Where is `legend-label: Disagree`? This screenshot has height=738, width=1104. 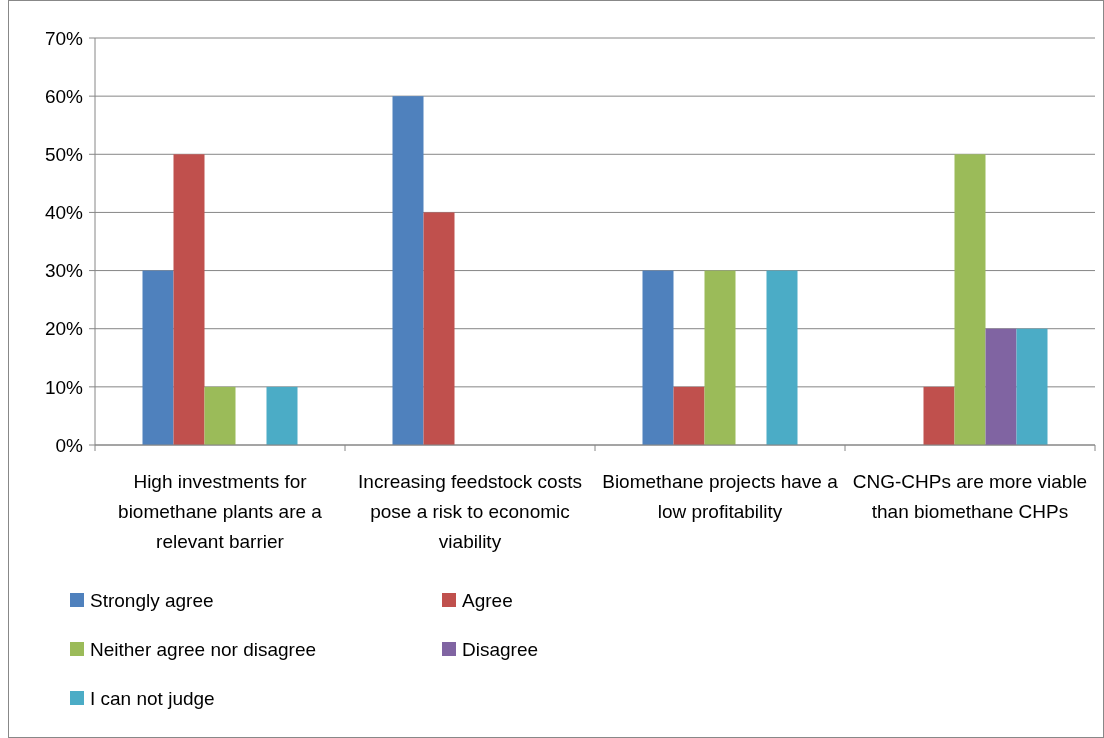 legend-label: Disagree is located at coordinates (500, 649).